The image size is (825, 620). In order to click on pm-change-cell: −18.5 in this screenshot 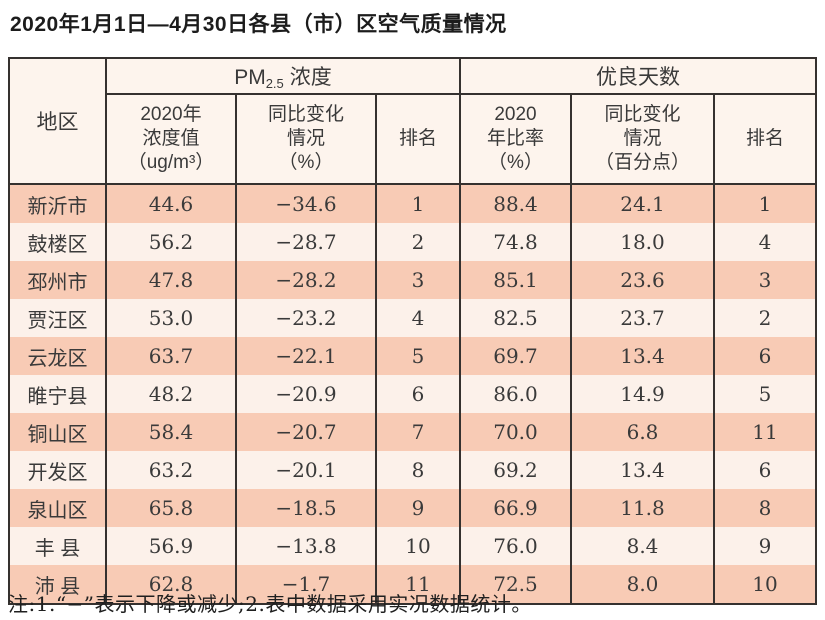, I will do `click(306, 508)`.